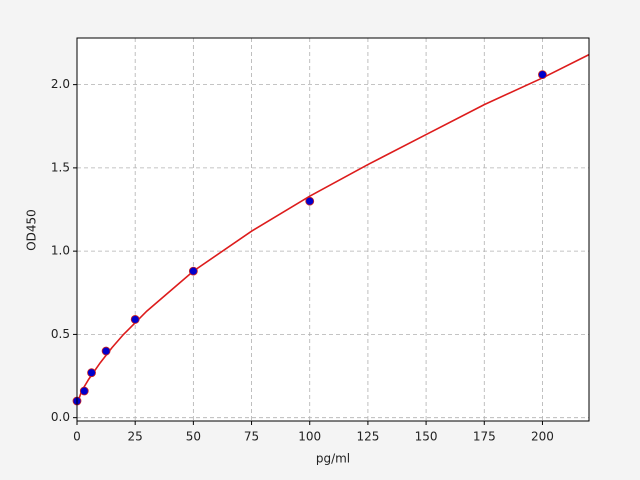  What do you see at coordinates (426, 437) in the screenshot?
I see `x-tick-label: 150` at bounding box center [426, 437].